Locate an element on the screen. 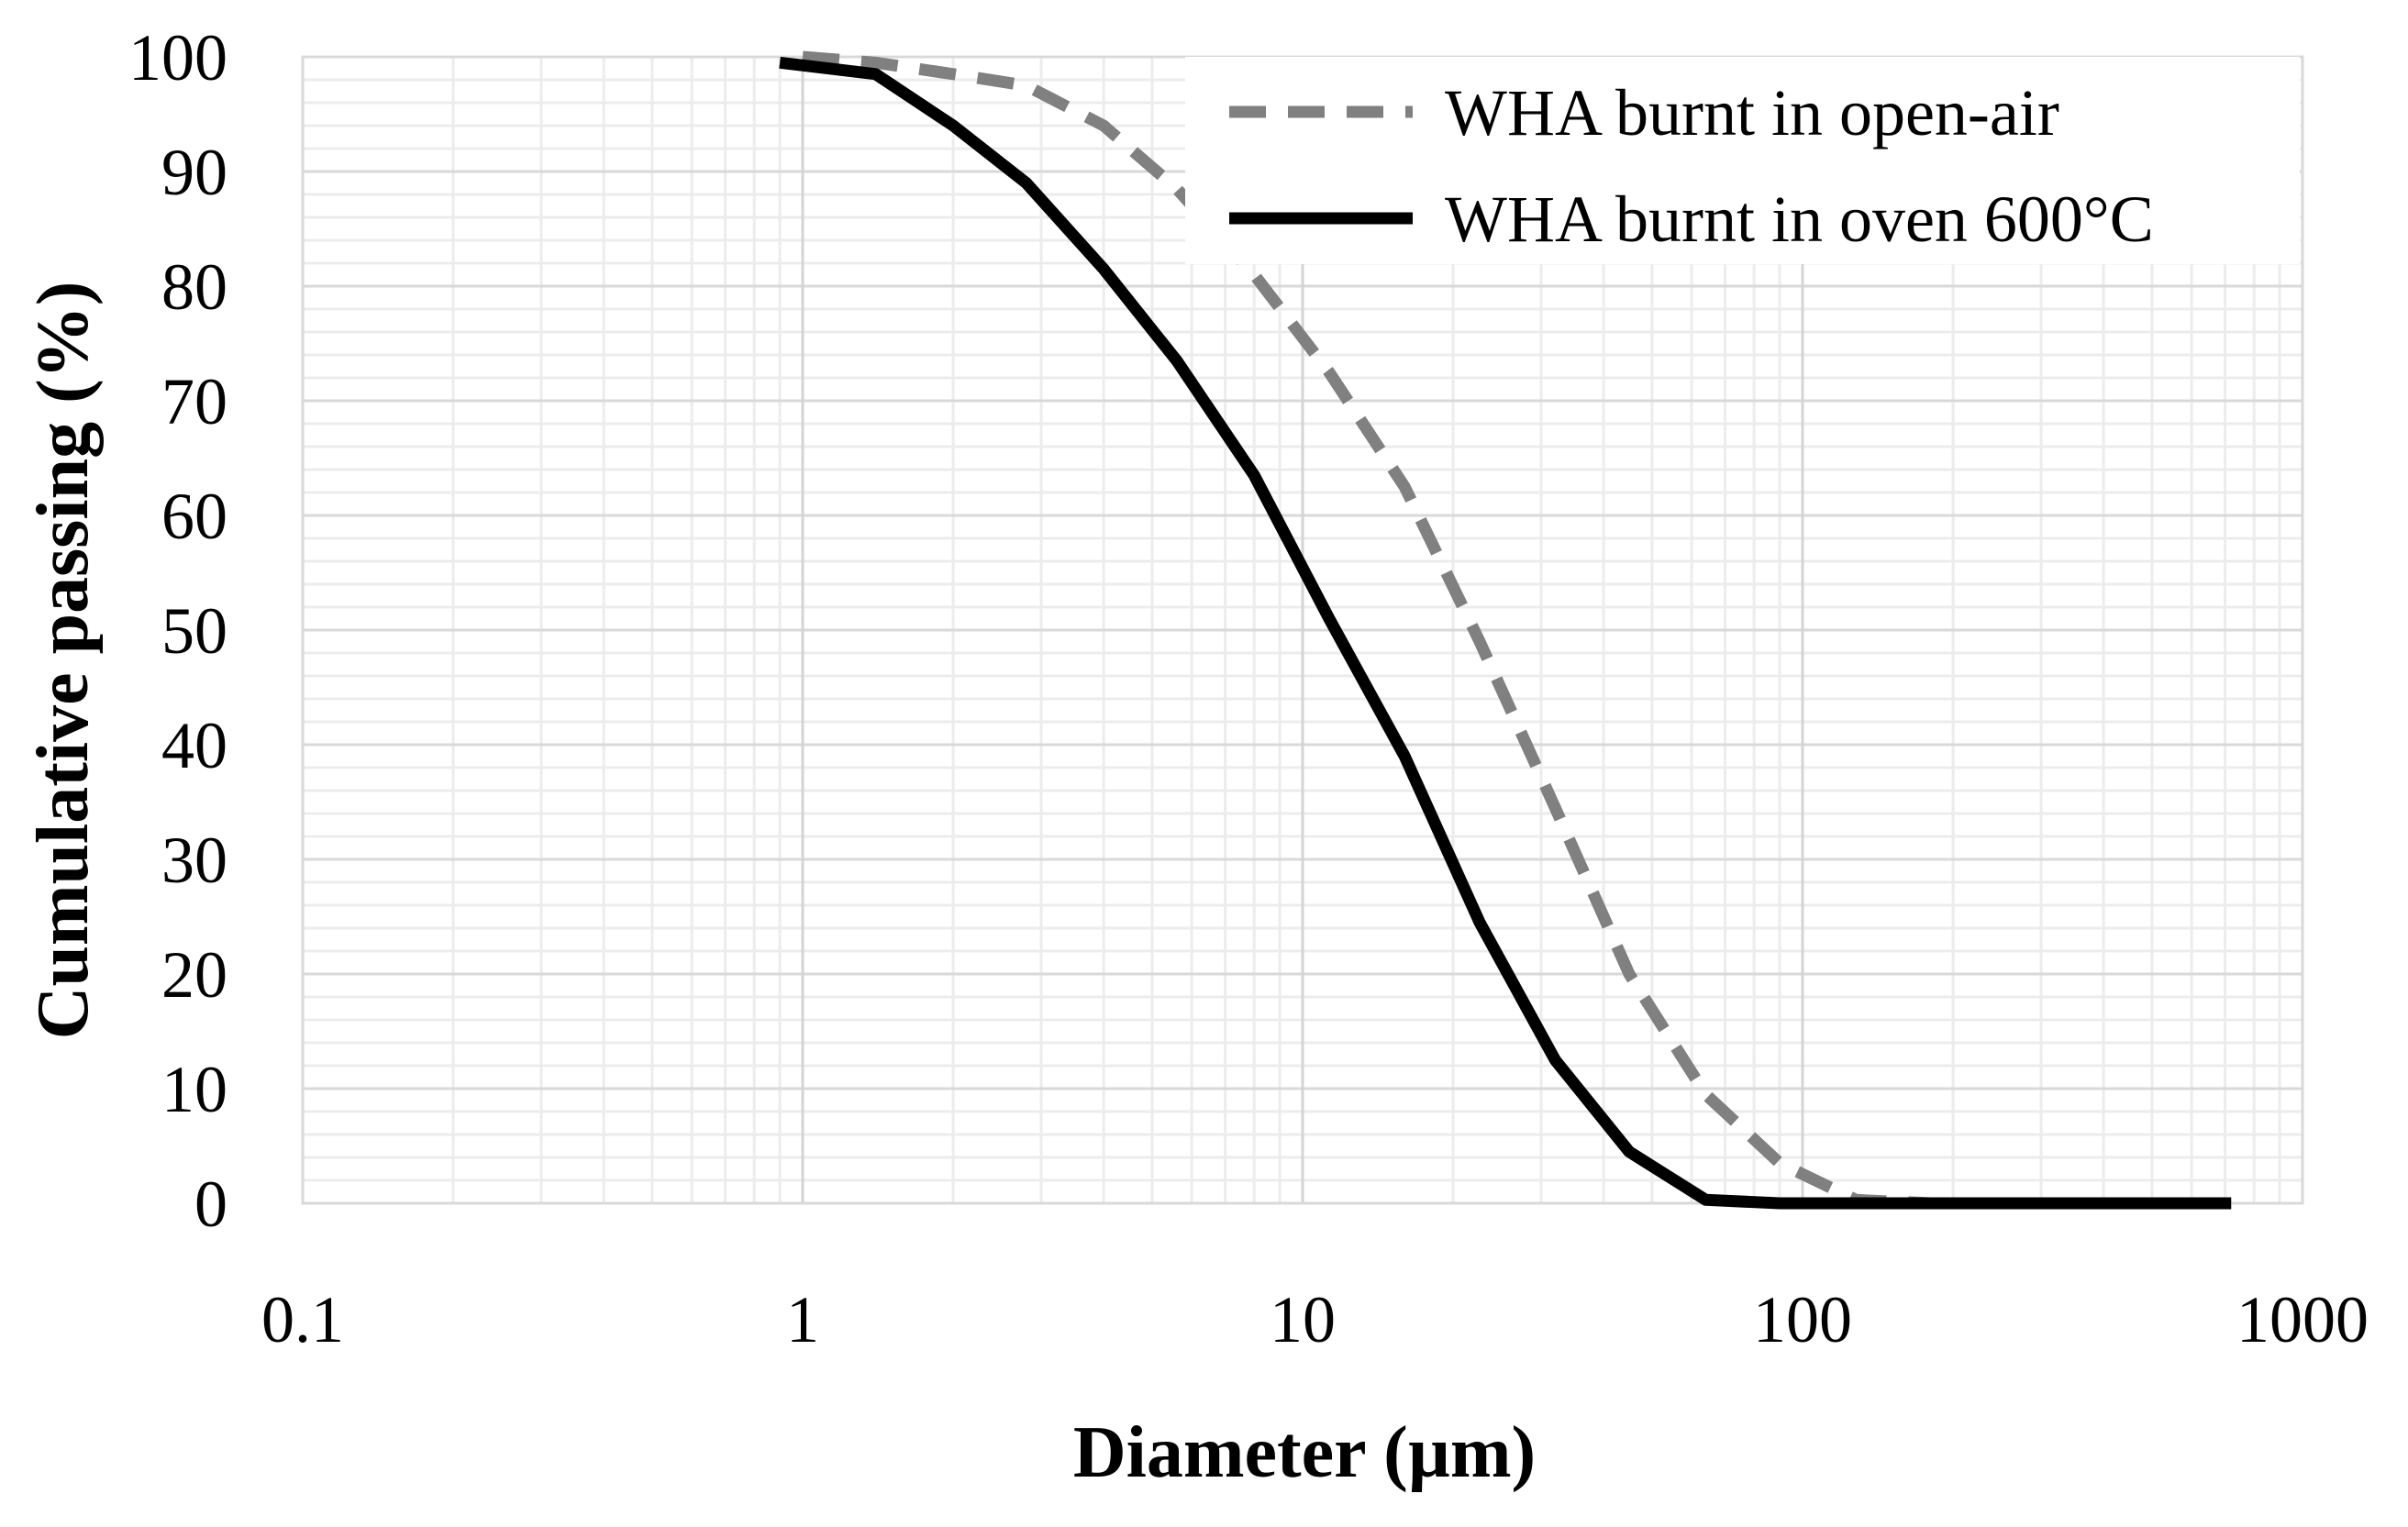  legend-label-oven-600: WHA burnt in oven 600°C is located at coordinates (1799, 219).